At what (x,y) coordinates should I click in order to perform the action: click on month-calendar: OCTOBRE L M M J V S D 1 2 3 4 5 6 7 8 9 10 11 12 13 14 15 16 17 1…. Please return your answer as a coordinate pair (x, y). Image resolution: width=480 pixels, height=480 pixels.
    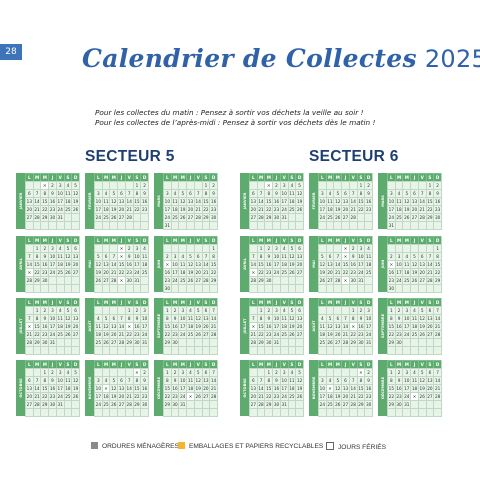
    Looking at the image, I should click on (272, 388).